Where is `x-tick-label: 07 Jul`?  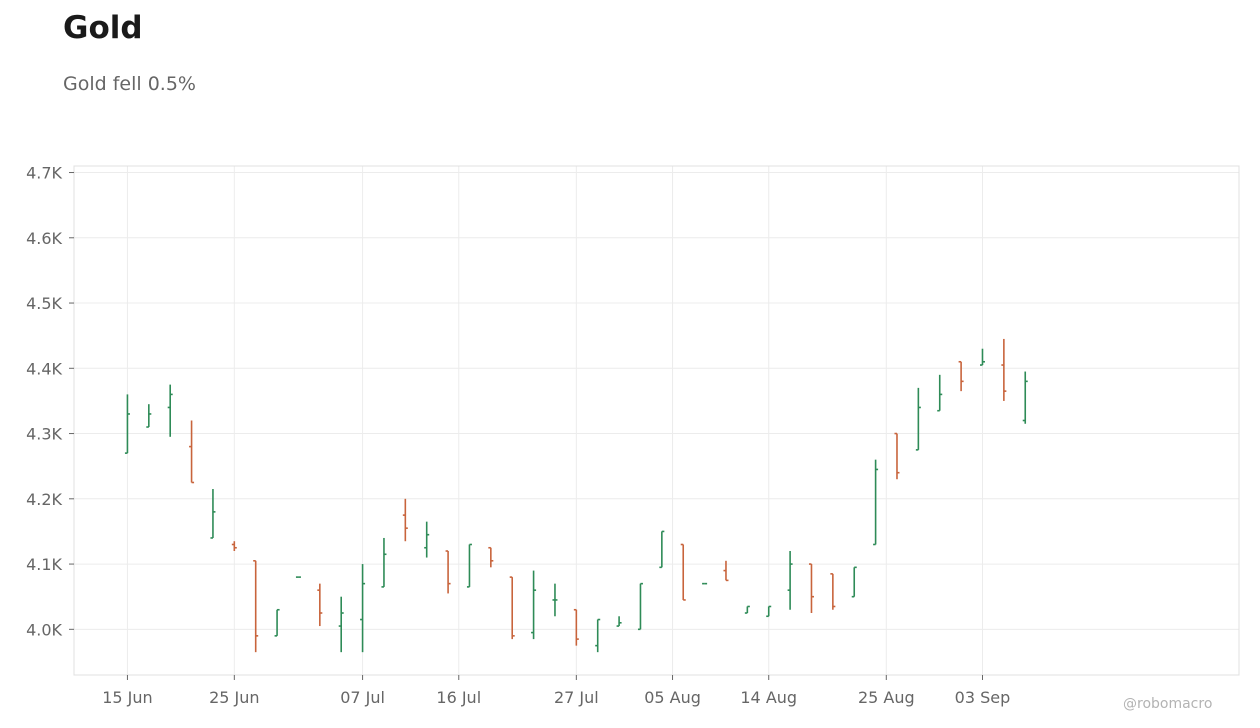
x-tick-label: 07 Jul is located at coordinates (362, 697).